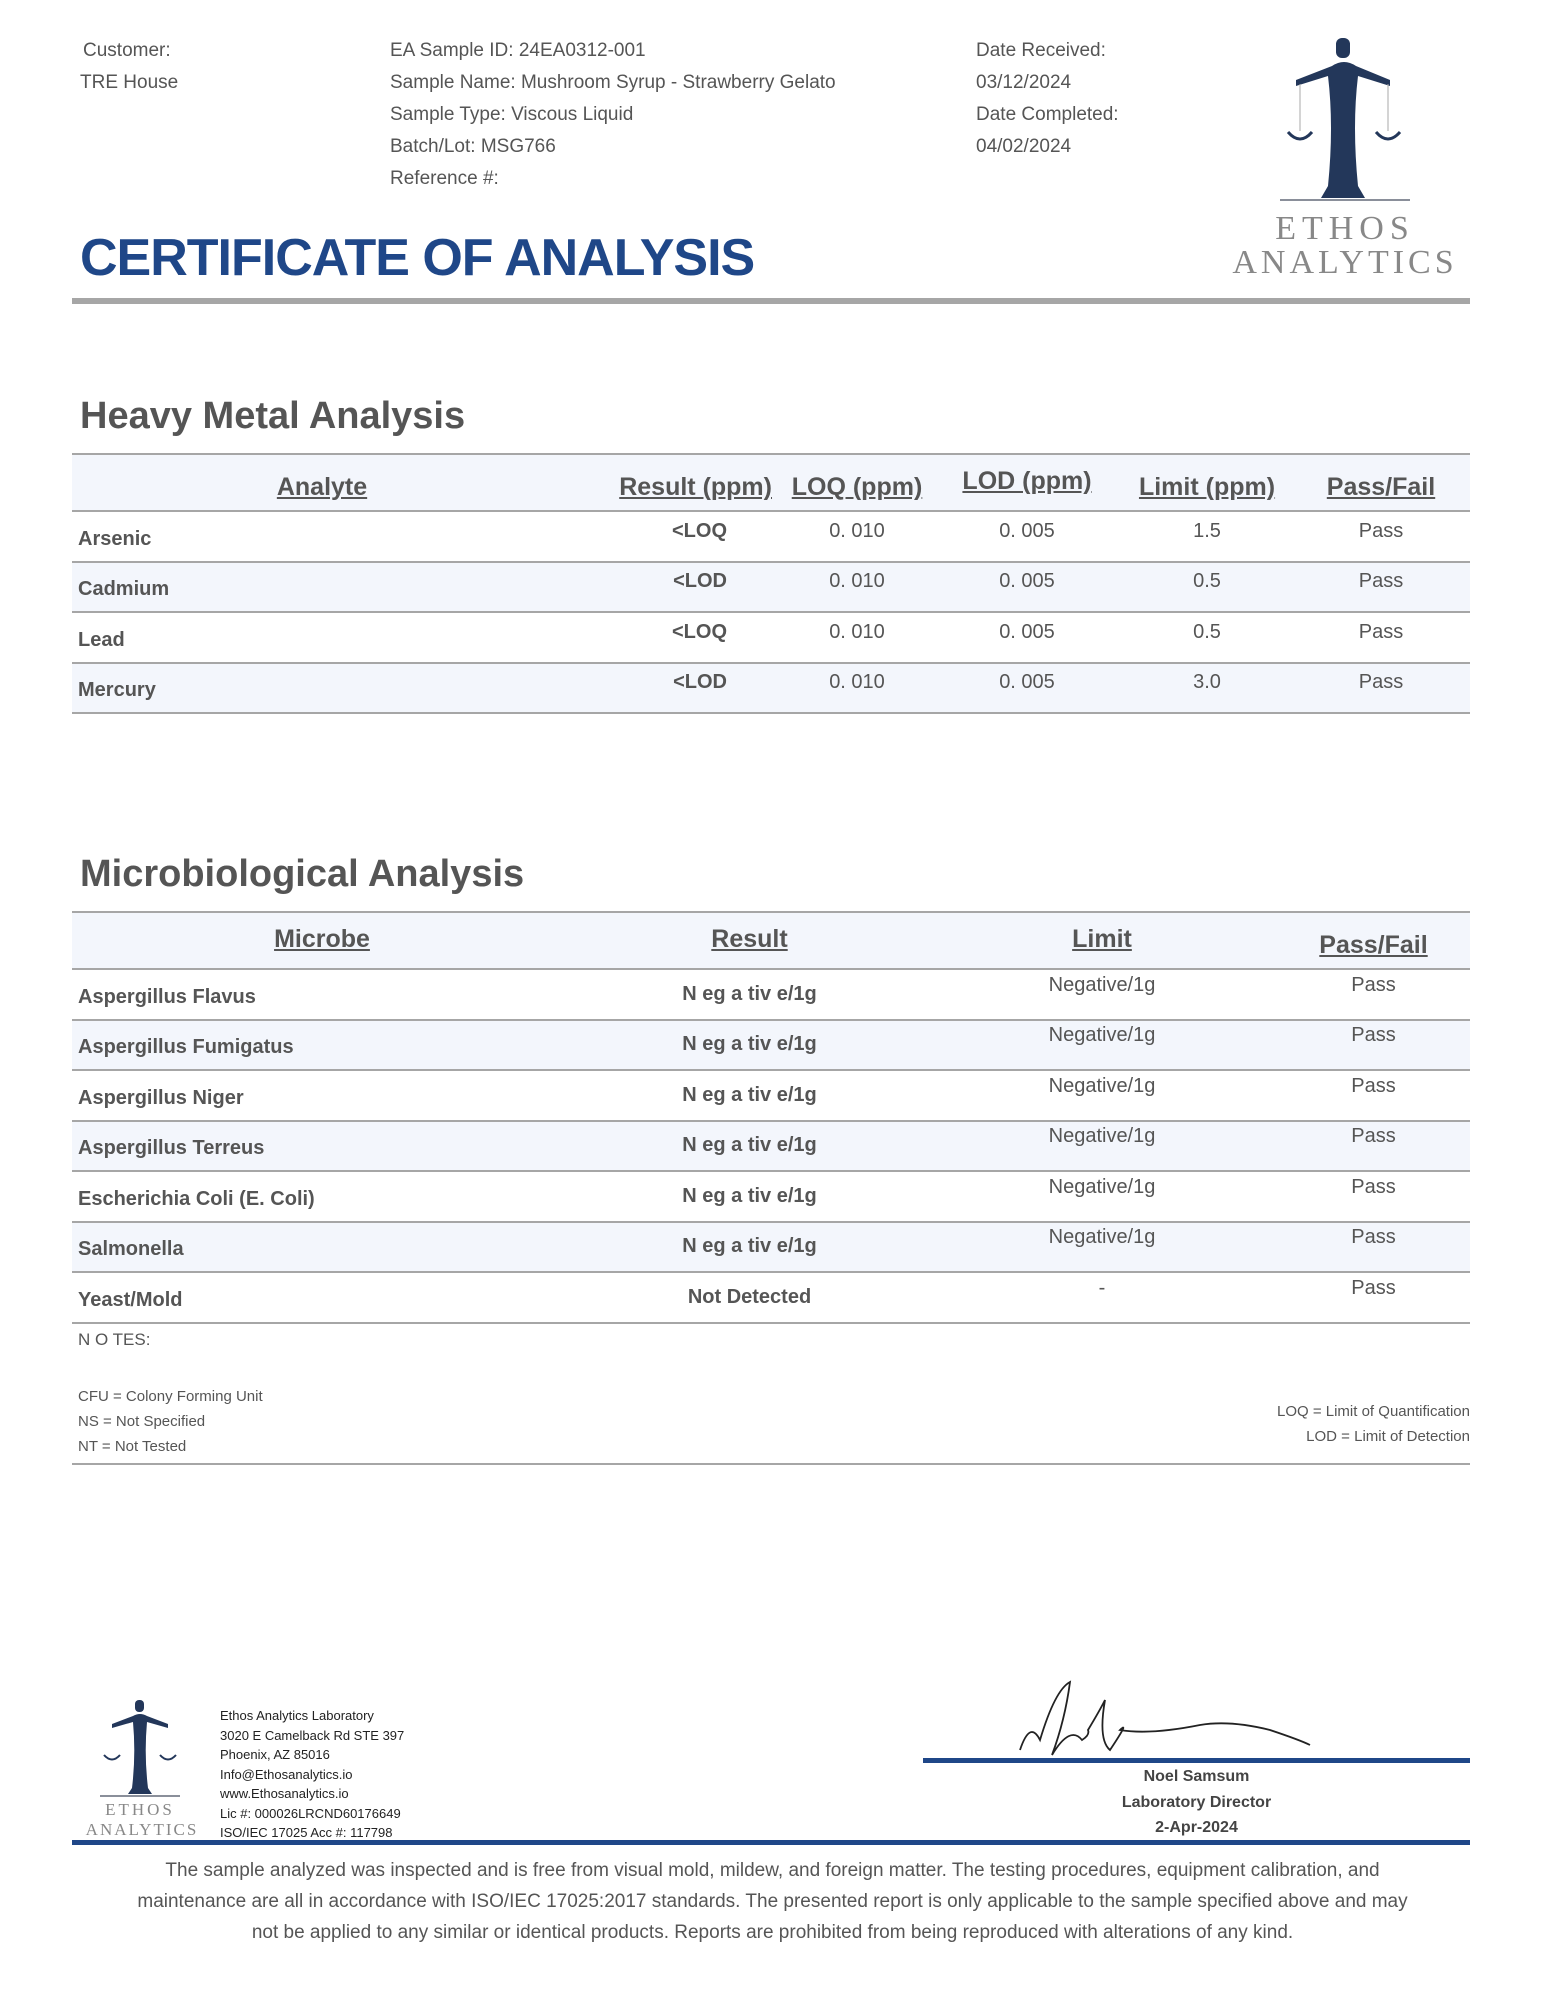 The width and height of the screenshot is (1545, 2000). Describe the element at coordinates (140, 1750) in the screenshot. I see `footer-logo-icon` at that location.